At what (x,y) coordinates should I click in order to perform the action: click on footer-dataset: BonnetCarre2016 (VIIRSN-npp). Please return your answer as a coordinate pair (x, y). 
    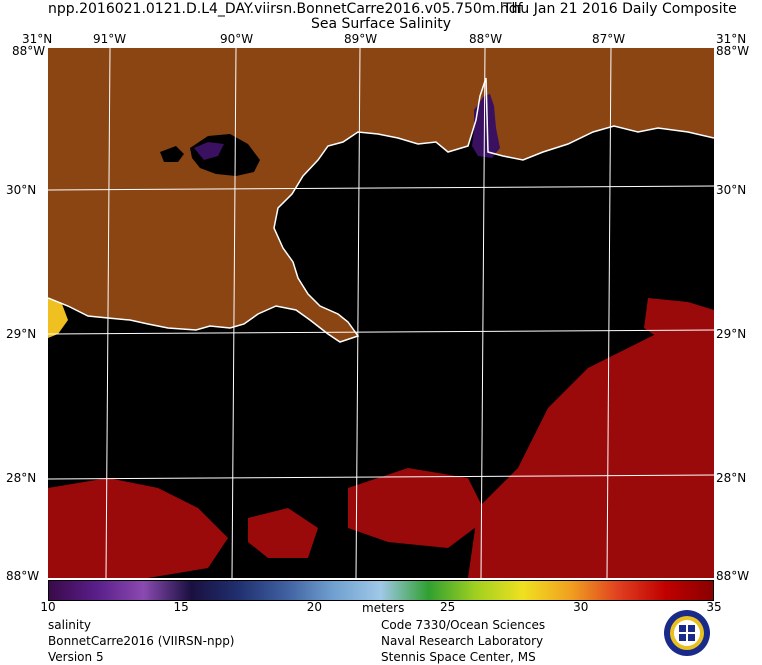
    Looking at the image, I should click on (141, 641).